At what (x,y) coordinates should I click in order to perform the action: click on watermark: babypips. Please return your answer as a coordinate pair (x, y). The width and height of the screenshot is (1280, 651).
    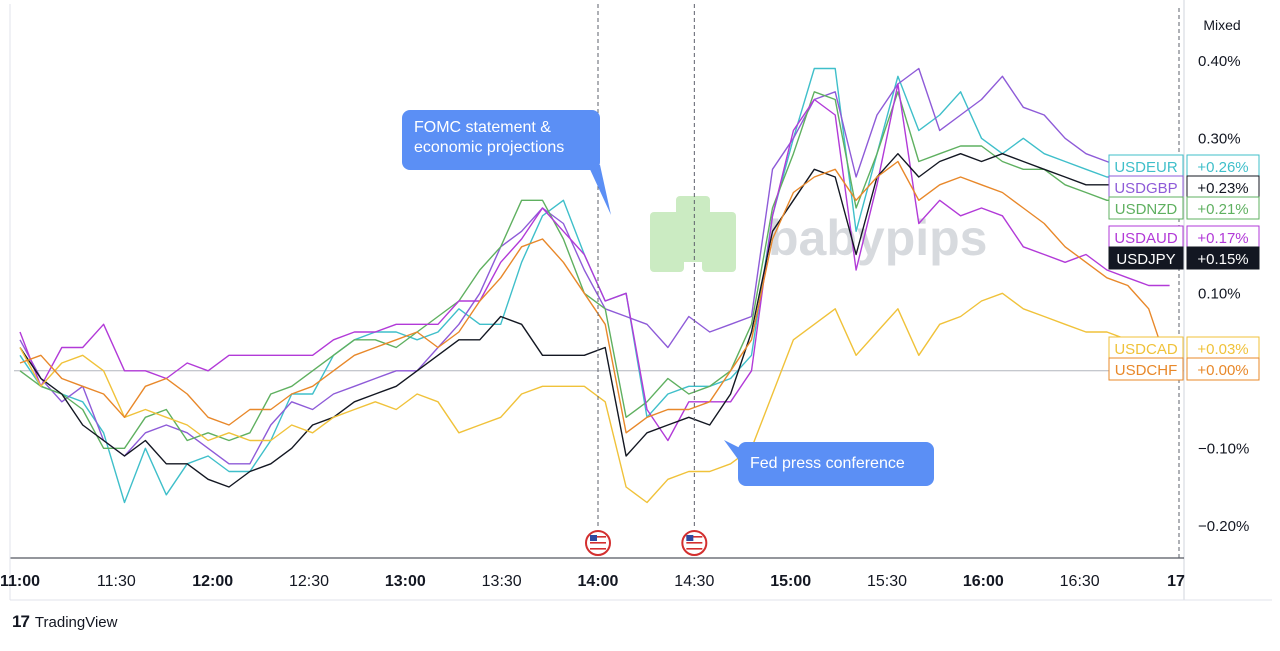
    Looking at the image, I should click on (818, 234).